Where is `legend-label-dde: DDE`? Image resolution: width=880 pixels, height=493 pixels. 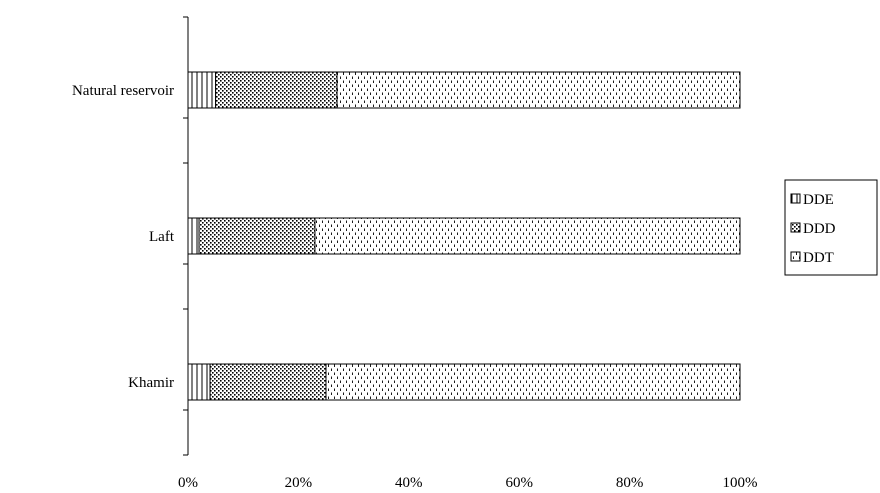 legend-label-dde: DDE is located at coordinates (818, 200).